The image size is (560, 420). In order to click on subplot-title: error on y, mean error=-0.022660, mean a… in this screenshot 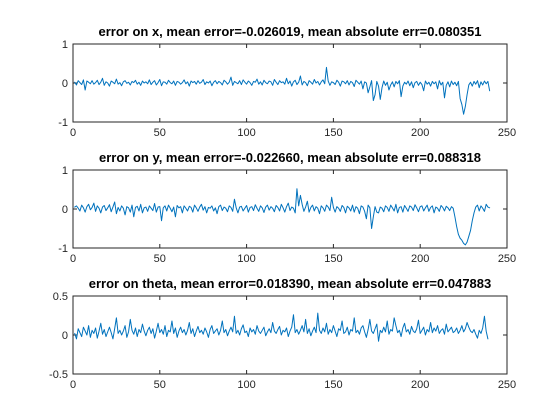, I will do `click(290, 157)`.